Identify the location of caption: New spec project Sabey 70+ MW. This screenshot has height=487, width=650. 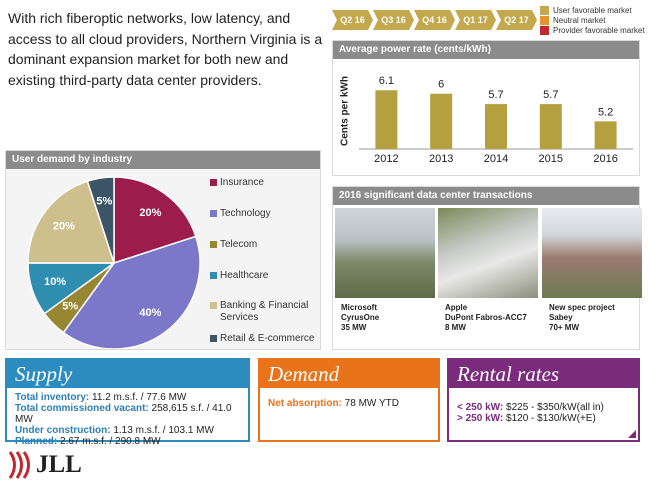
(582, 318).